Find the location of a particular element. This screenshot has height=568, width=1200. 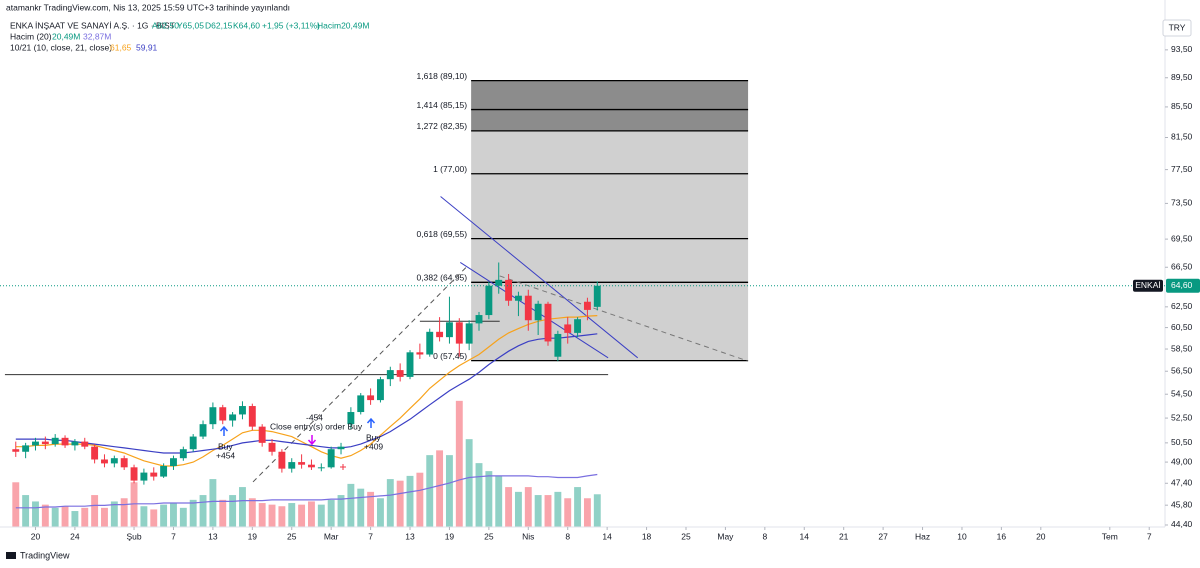

x-tick-label: Haz is located at coordinates (922, 536).